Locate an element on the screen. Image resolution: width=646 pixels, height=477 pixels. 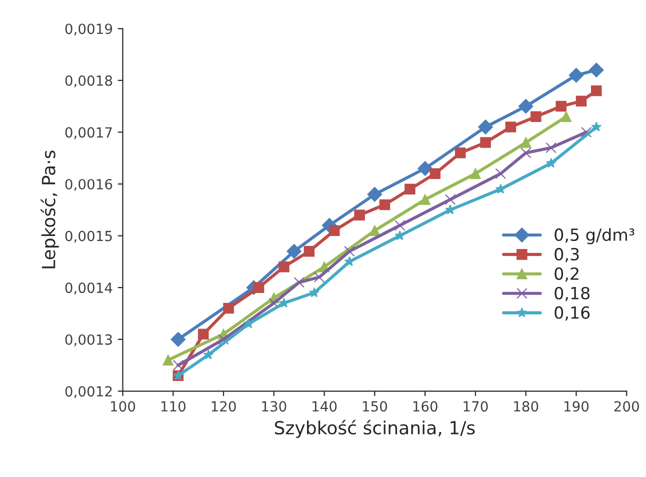
y-tick-label: 0,0018 is located at coordinates (88, 81).